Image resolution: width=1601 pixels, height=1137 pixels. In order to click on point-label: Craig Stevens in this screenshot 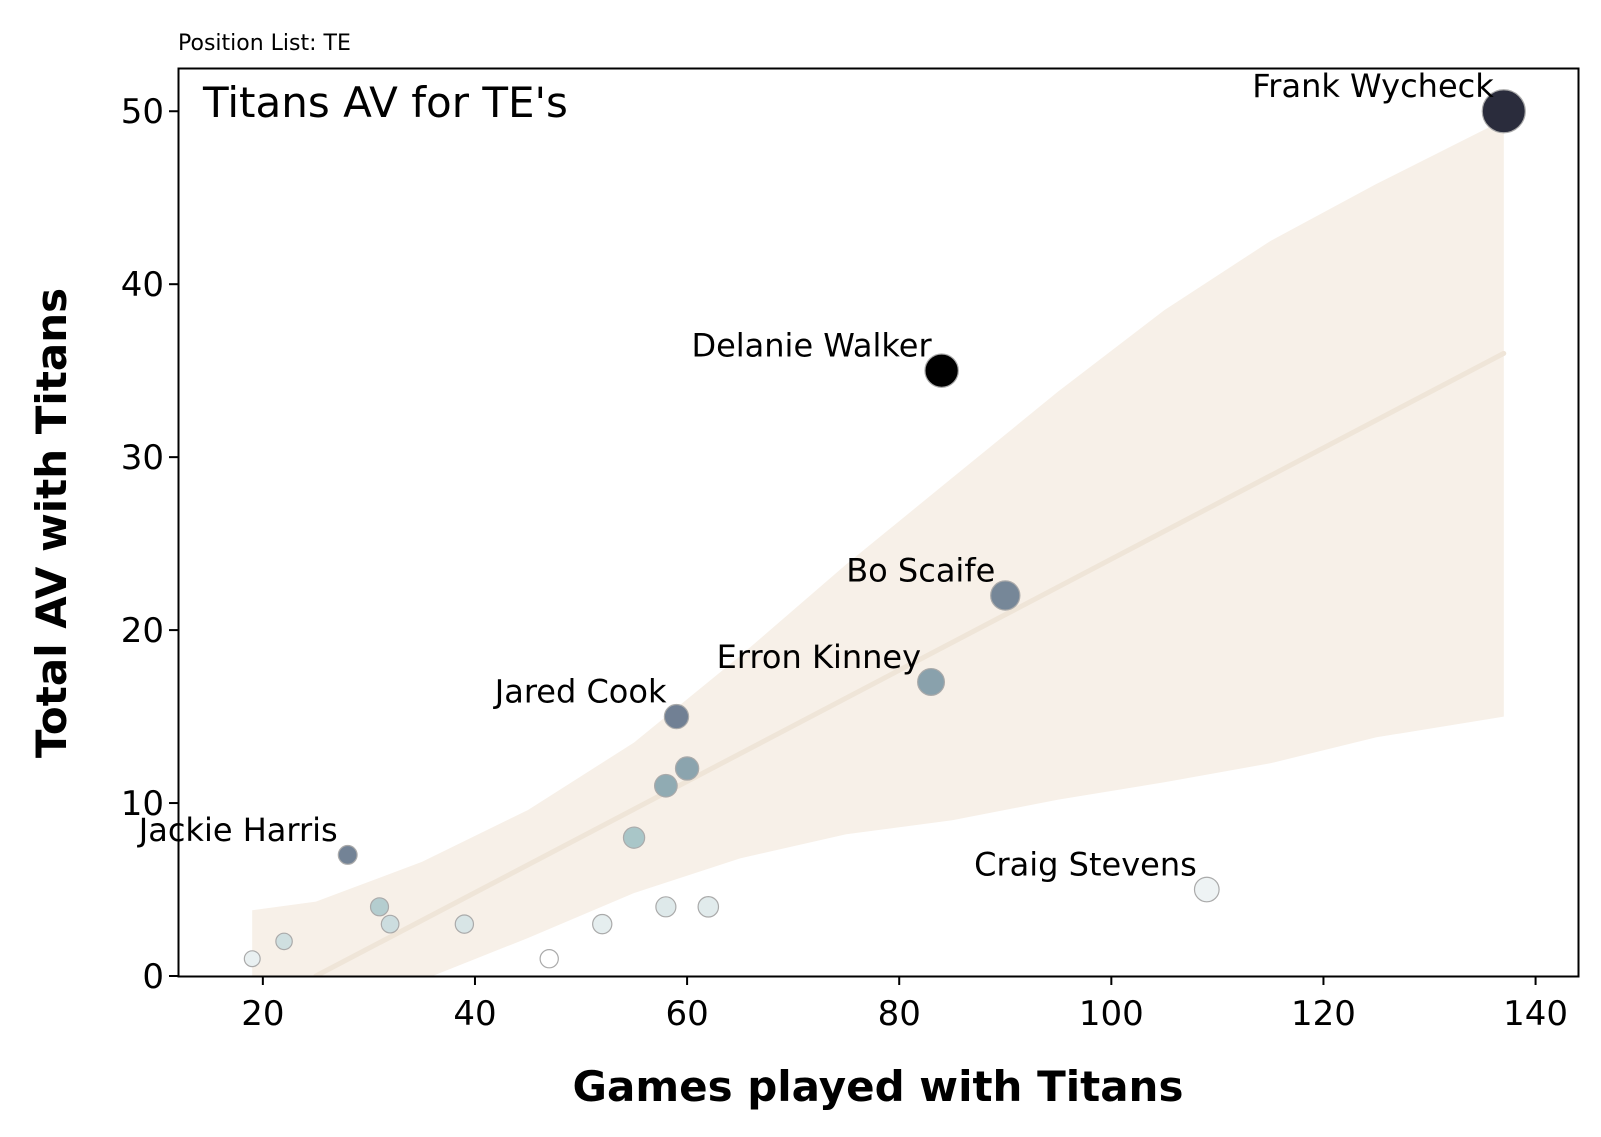, I will do `click(1085, 865)`.